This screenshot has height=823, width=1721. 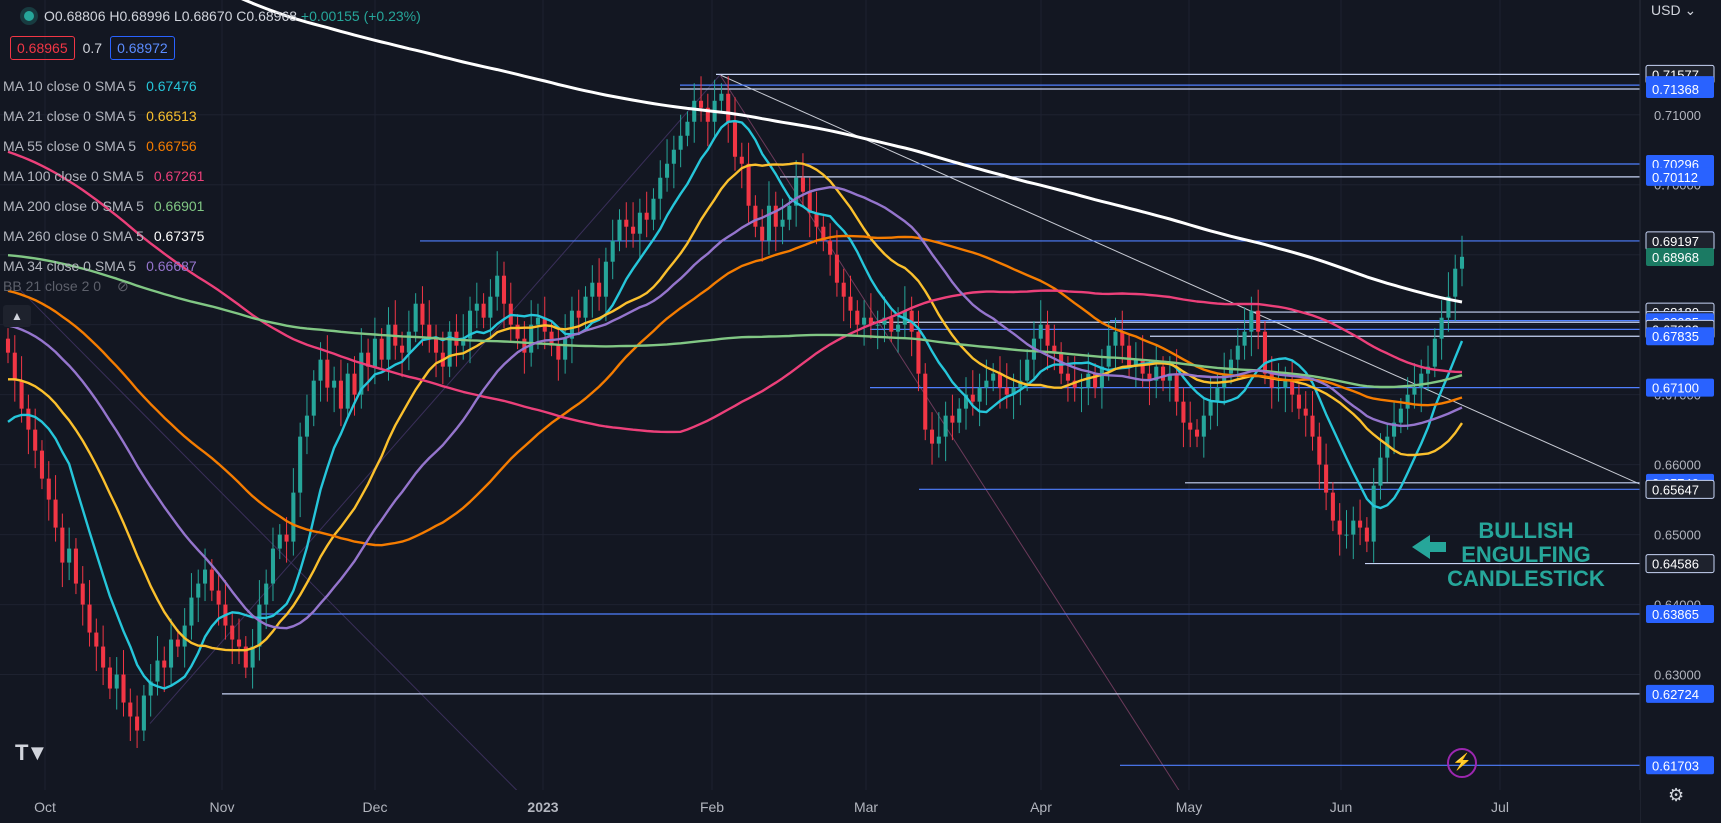 I want to click on ma-legend-row-1: MA 21 close 0 SMA 5 0.66513, so click(x=100, y=116).